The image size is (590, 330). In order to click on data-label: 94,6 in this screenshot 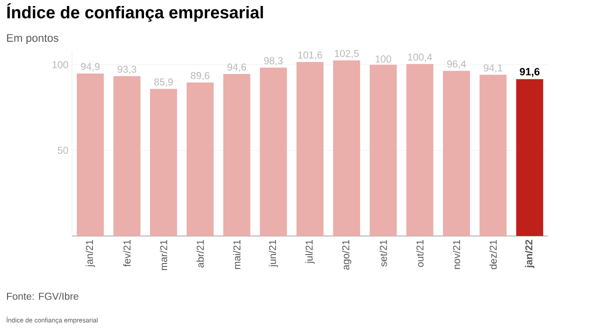, I will do `click(237, 67)`.